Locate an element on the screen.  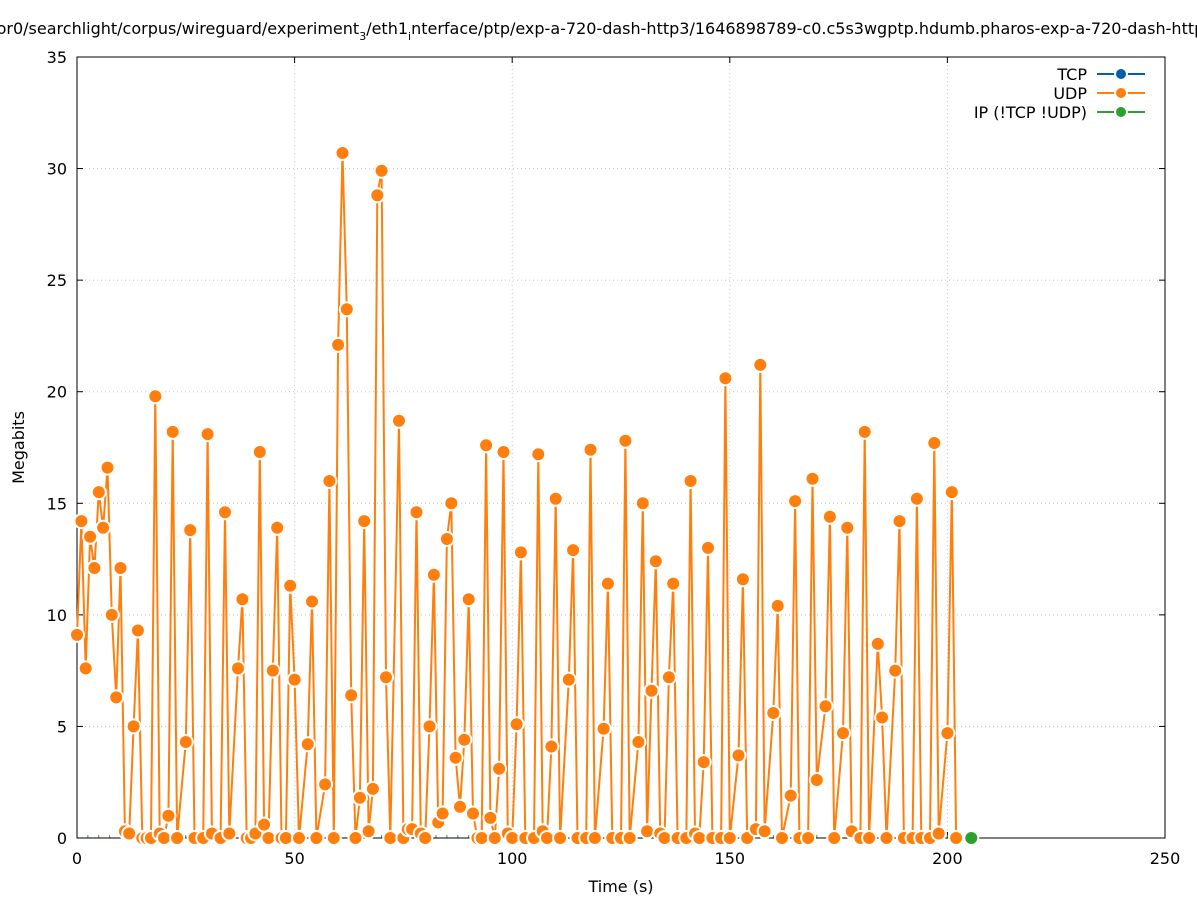
legend-label: TCP is located at coordinates (1071, 74).